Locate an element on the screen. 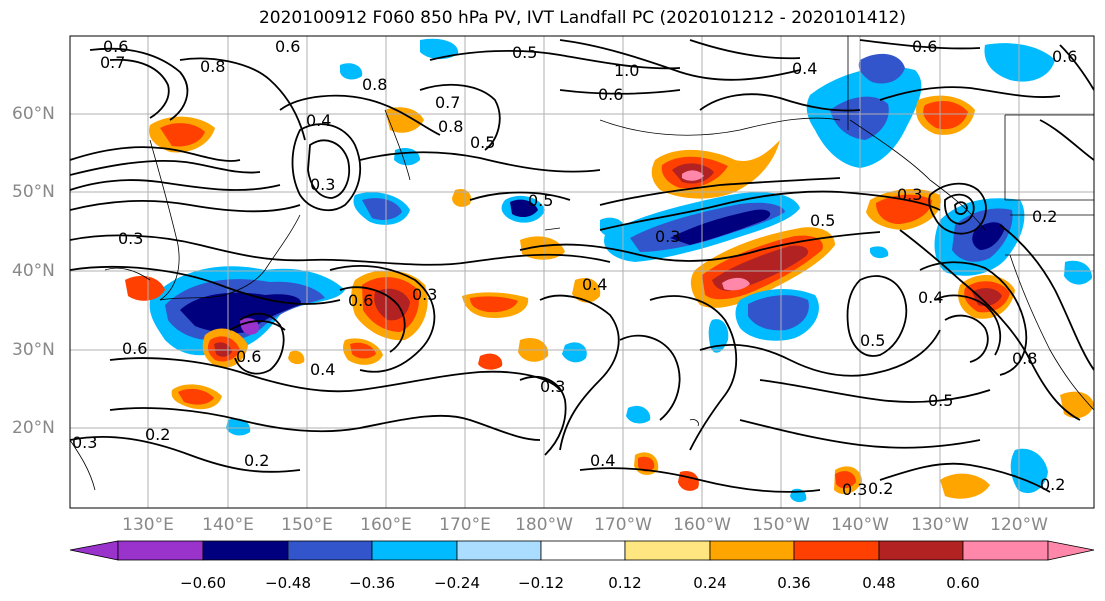 The height and width of the screenshot is (601, 1105). lon-label: 120°W is located at coordinates (1019, 525).